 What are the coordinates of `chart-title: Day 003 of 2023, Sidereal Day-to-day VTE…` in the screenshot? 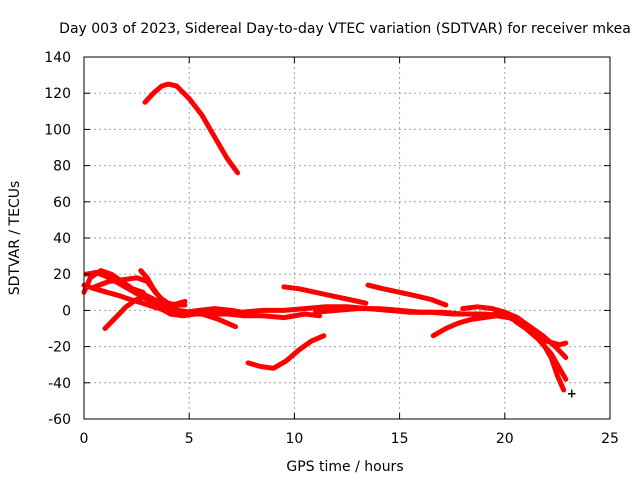 It's located at (345, 29).